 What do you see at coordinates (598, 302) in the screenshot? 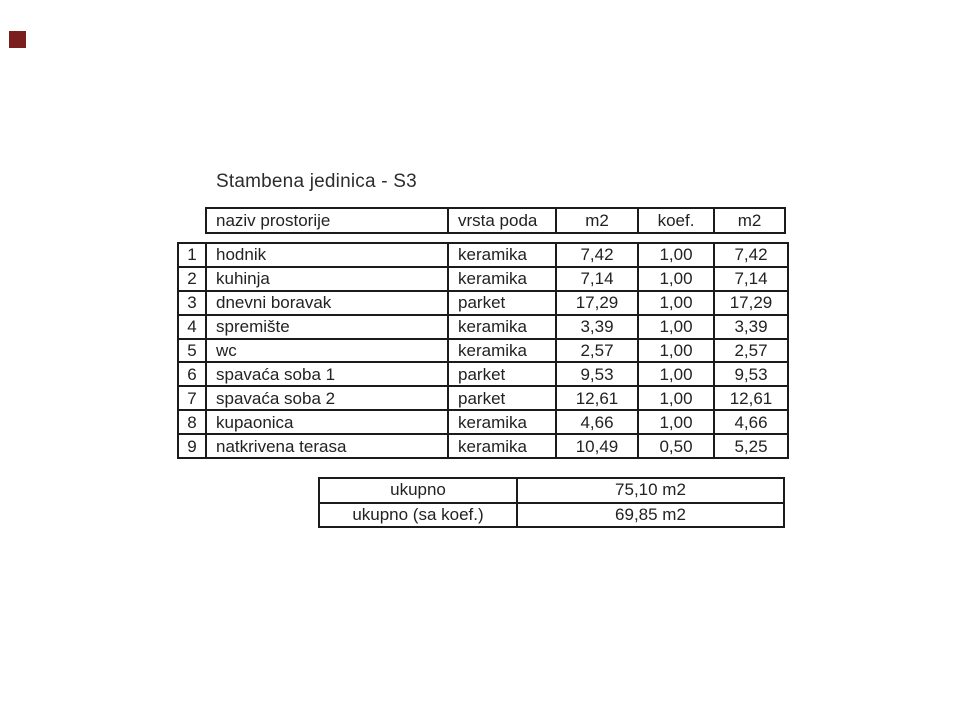
I see `area-cell: 17,29` at bounding box center [598, 302].